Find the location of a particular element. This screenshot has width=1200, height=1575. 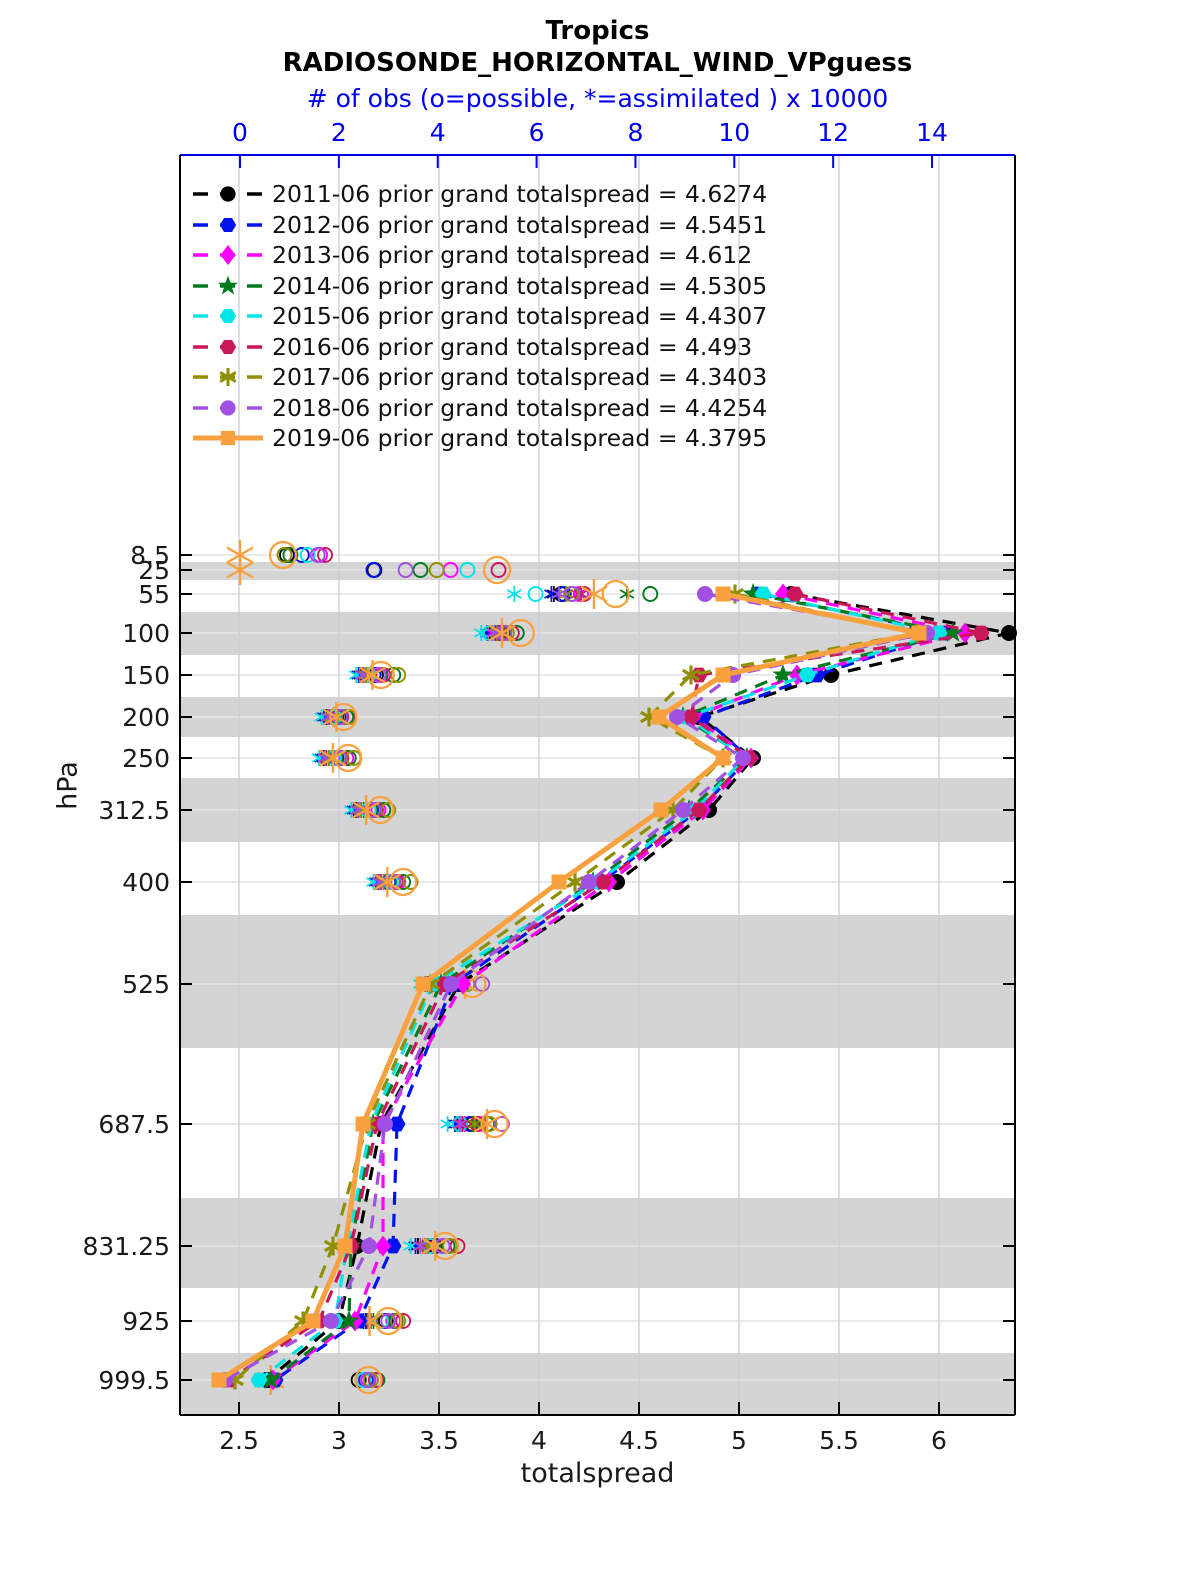

left-tick-label: 925 is located at coordinates (146, 1321).